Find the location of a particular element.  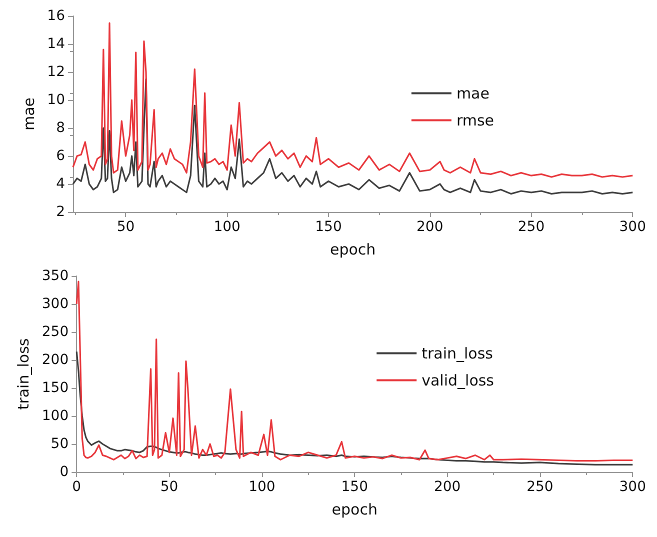

y-tick-label: 14 is located at coordinates (56, 44).